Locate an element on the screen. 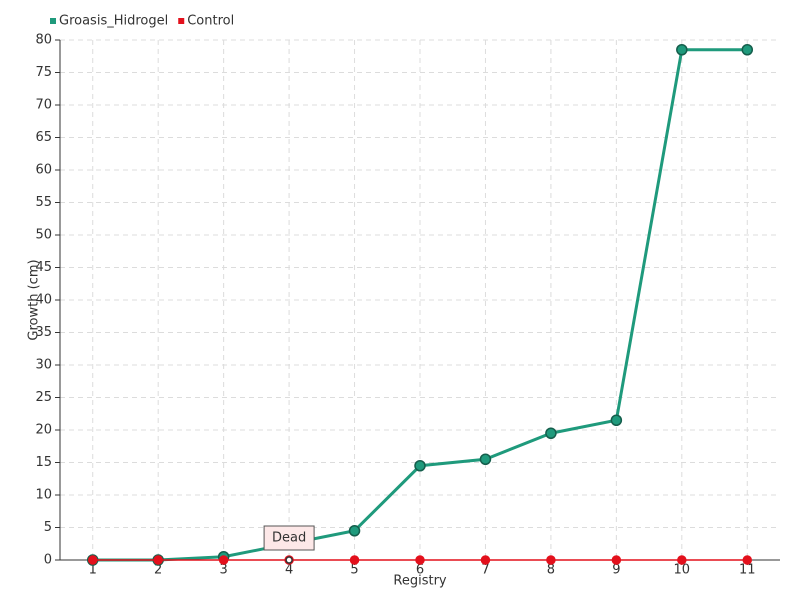  y-tick-label: 0 is located at coordinates (48, 560).